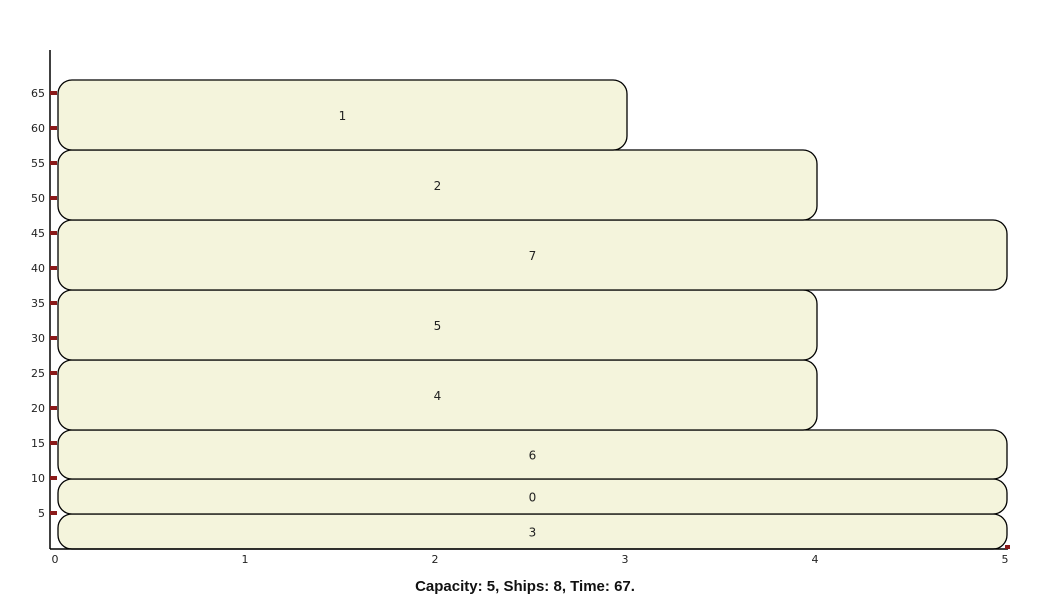  I want to click on capacity-value: 5, so click(491, 586).